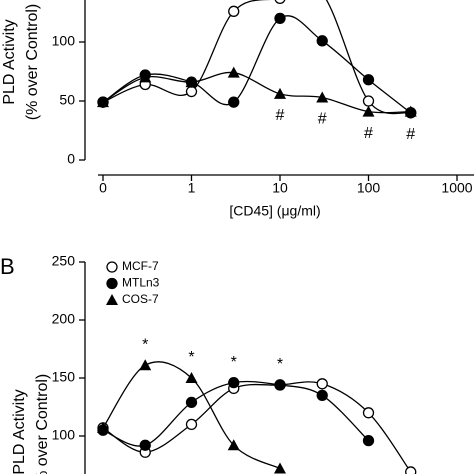 The width and height of the screenshot is (474, 474). Describe the element at coordinates (369, 188) in the screenshot. I see `x-tick-label: 100` at that location.